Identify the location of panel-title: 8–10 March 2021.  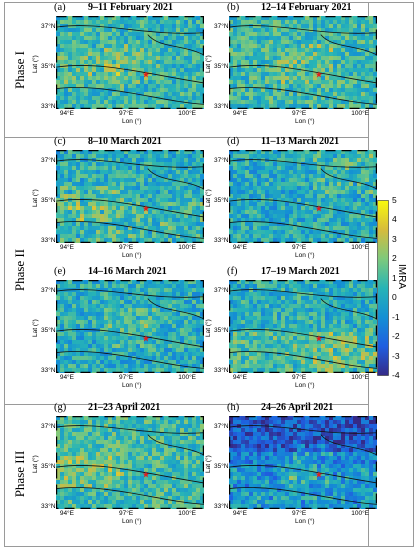
(125, 141).